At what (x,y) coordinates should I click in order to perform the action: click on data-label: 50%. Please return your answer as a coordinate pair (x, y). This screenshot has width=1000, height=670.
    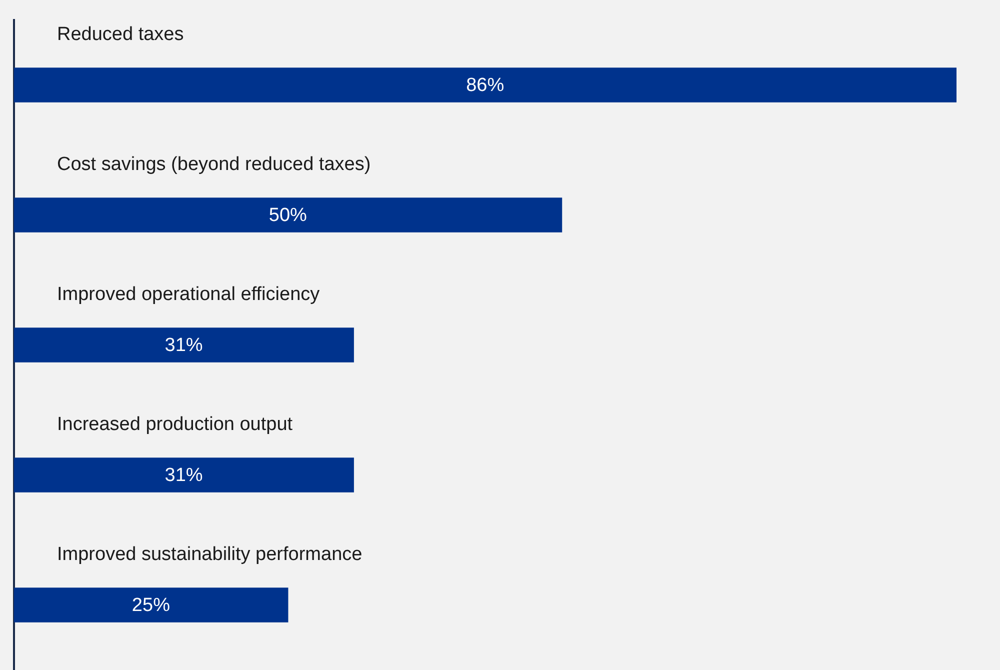
    Looking at the image, I should click on (288, 215).